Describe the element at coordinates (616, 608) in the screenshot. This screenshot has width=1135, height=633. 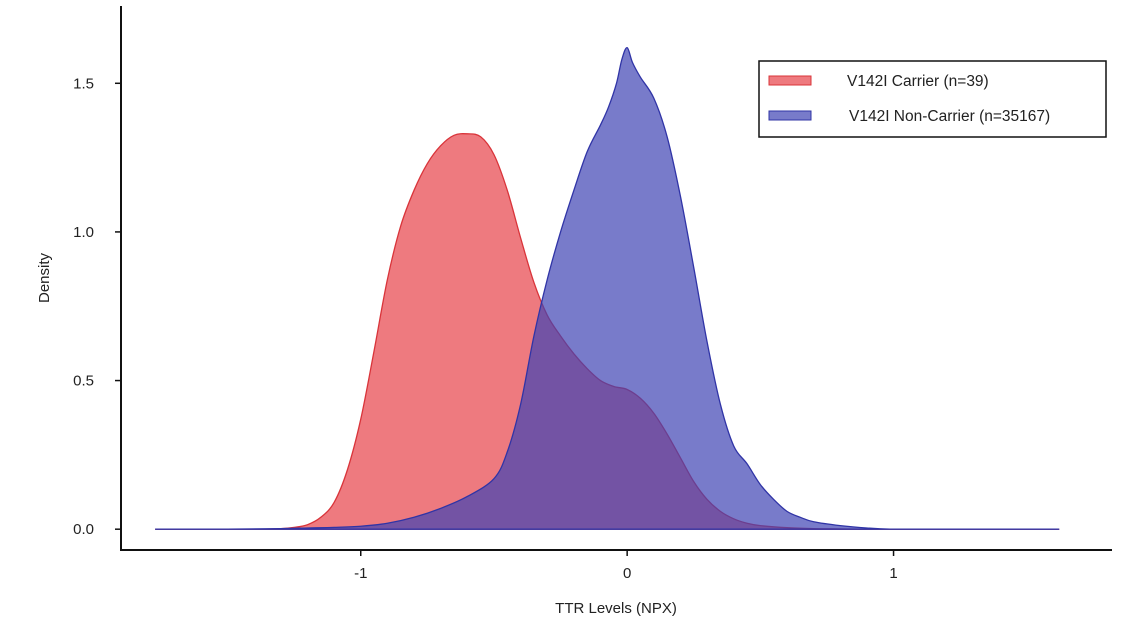
I see `x-axis-title: TTR Levels (NPX)` at that location.